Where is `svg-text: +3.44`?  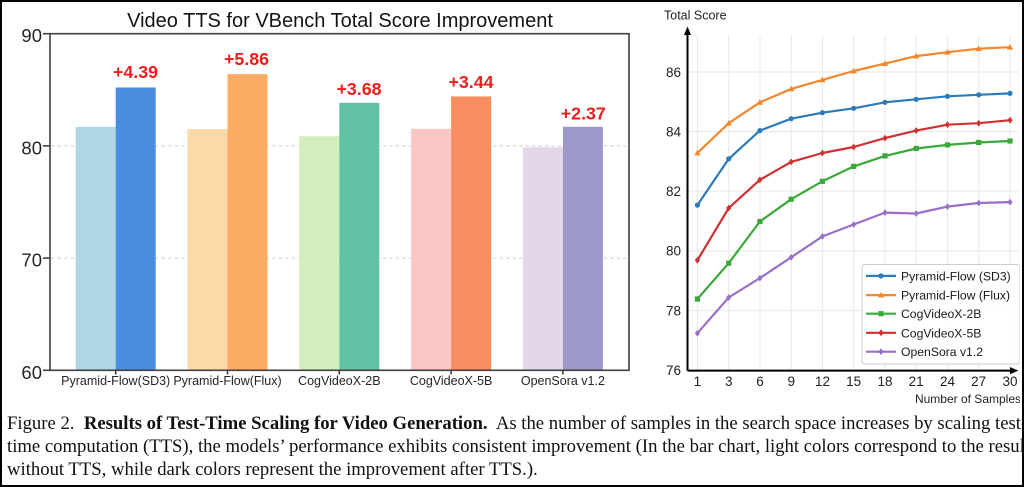
svg-text: +3.44 is located at coordinates (471, 82).